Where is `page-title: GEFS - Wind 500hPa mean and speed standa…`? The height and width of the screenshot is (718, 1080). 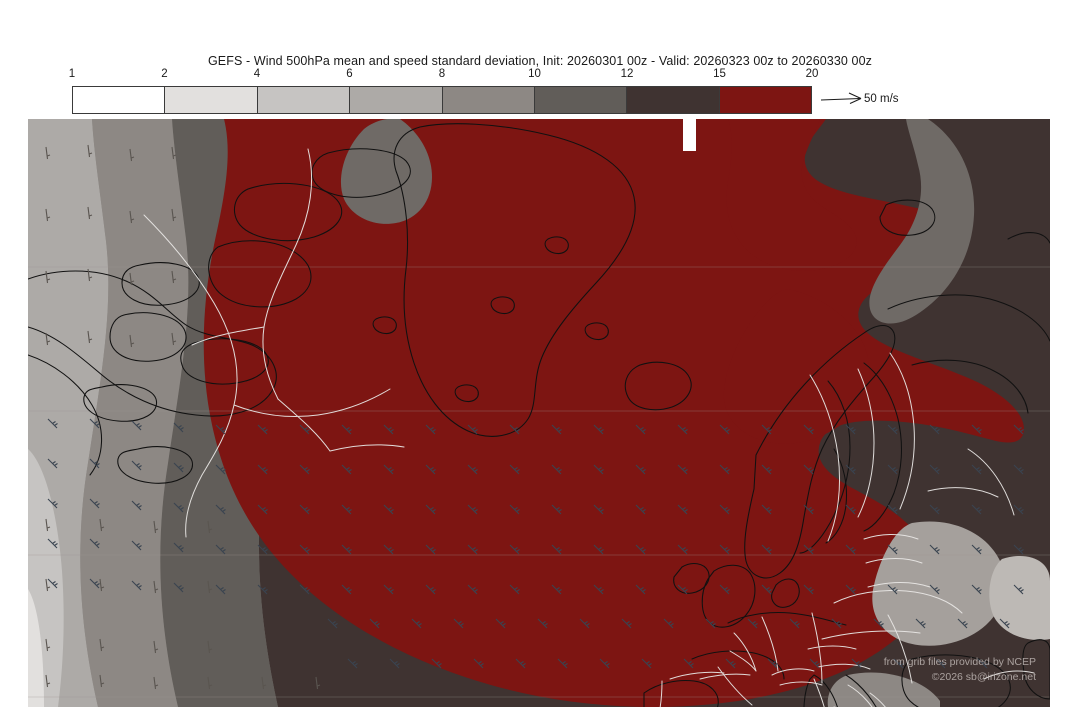
page-title: GEFS - Wind 500hPa mean and speed standa… is located at coordinates (539, 61).